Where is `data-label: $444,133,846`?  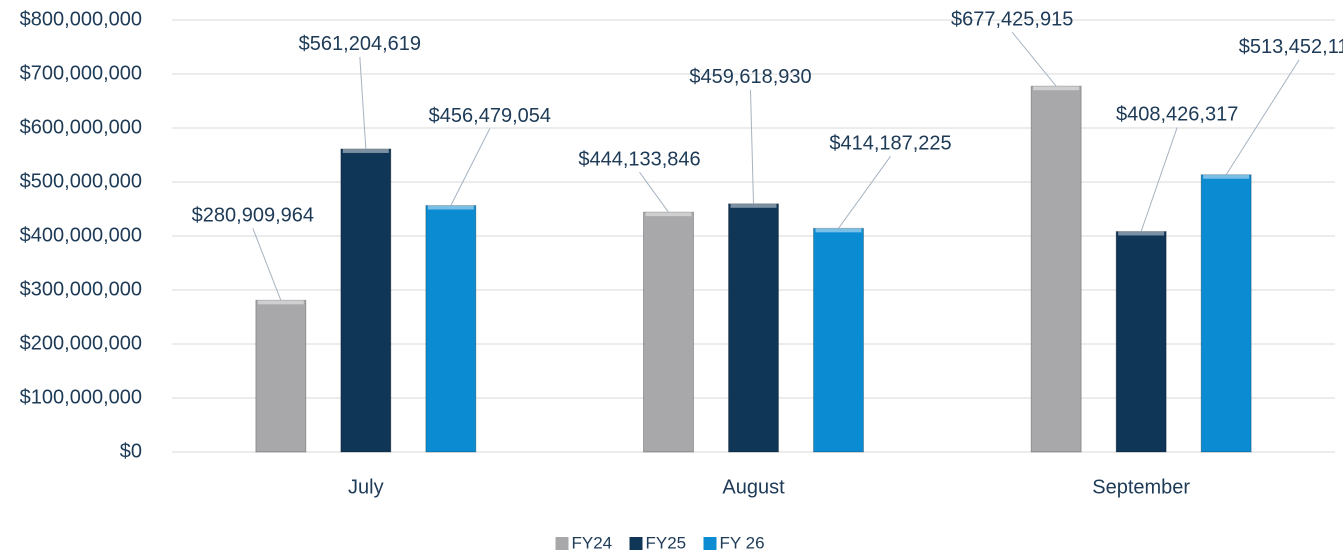
data-label: $444,133,846 is located at coordinates (639, 159).